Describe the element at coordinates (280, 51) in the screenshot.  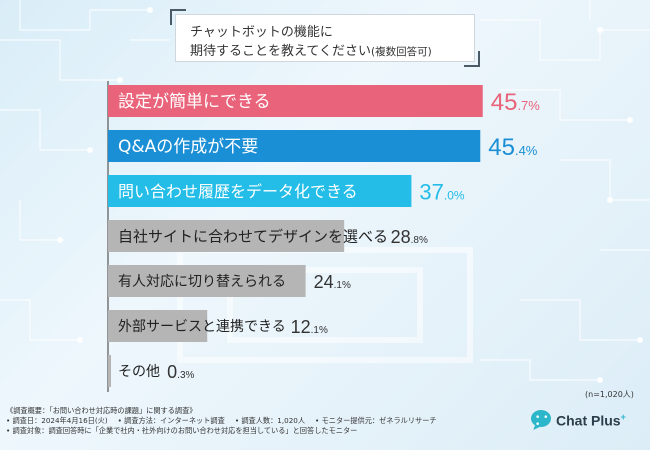
I see `chart-title-main: 期待することを教えてください` at that location.